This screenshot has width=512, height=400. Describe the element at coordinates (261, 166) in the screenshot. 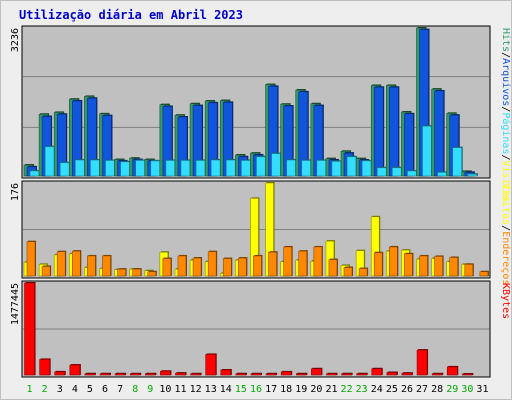

I see `bar-páginas-day-16` at that location.